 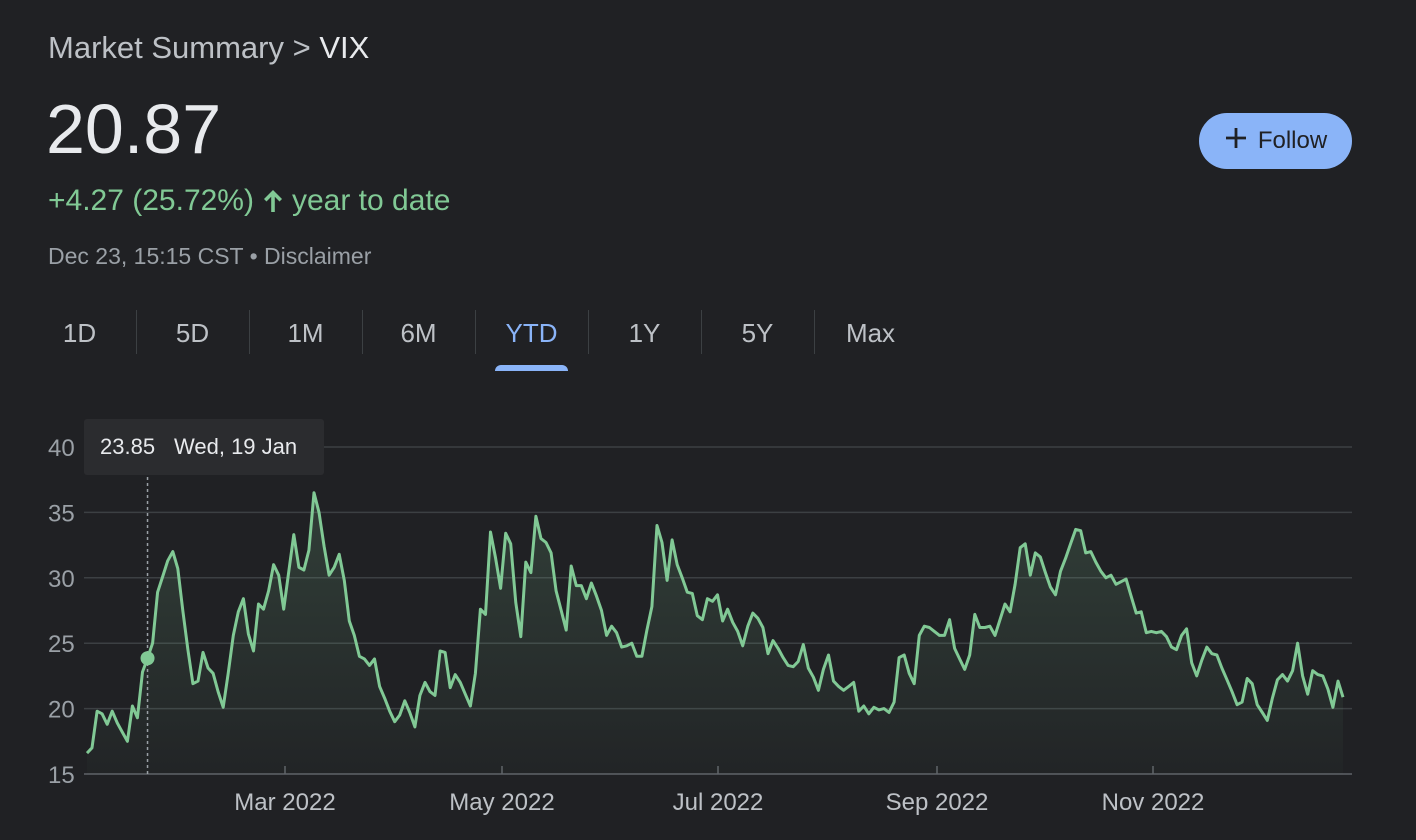 What do you see at coordinates (284, 802) in the screenshot?
I see `x-tick-label: Mar 2022` at bounding box center [284, 802].